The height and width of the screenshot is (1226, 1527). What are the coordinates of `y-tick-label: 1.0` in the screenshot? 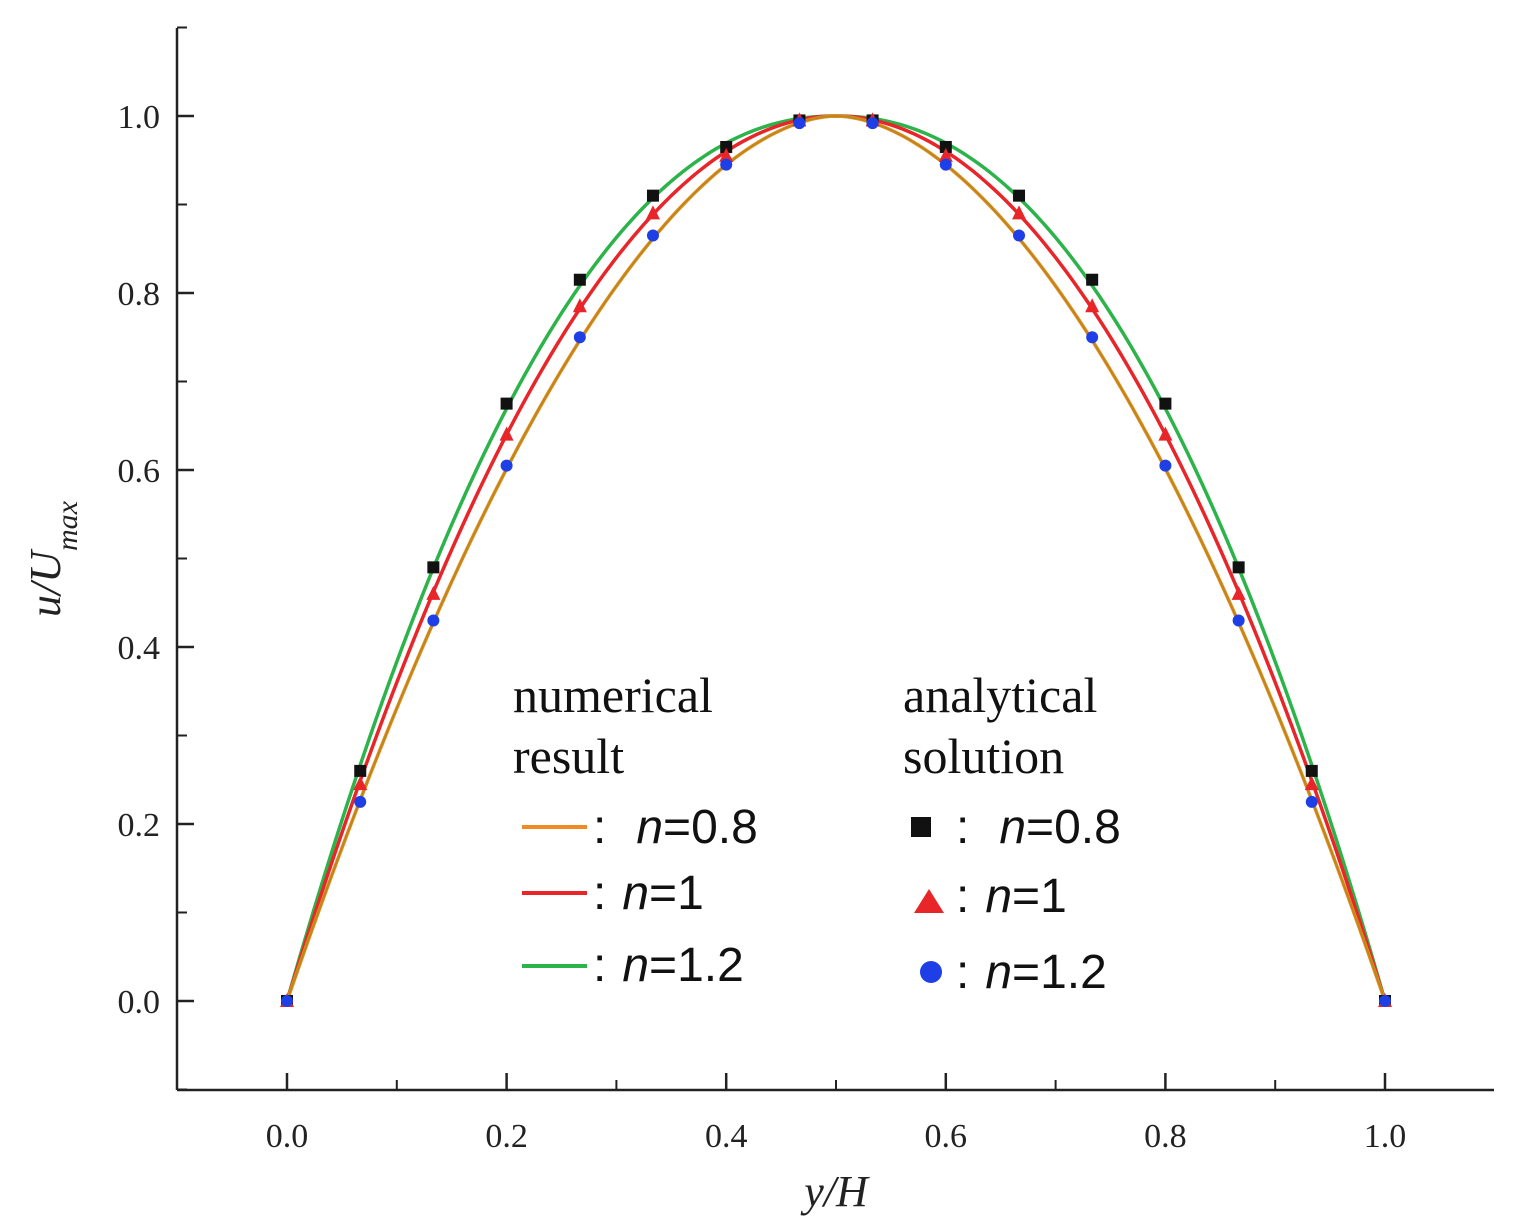 It's located at (139, 117).